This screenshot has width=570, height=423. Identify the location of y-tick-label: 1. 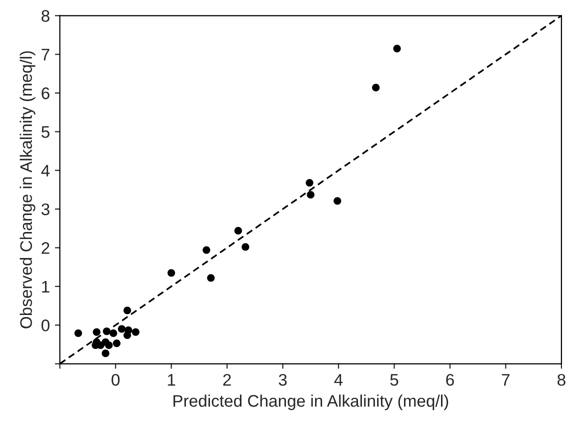
(46, 286).